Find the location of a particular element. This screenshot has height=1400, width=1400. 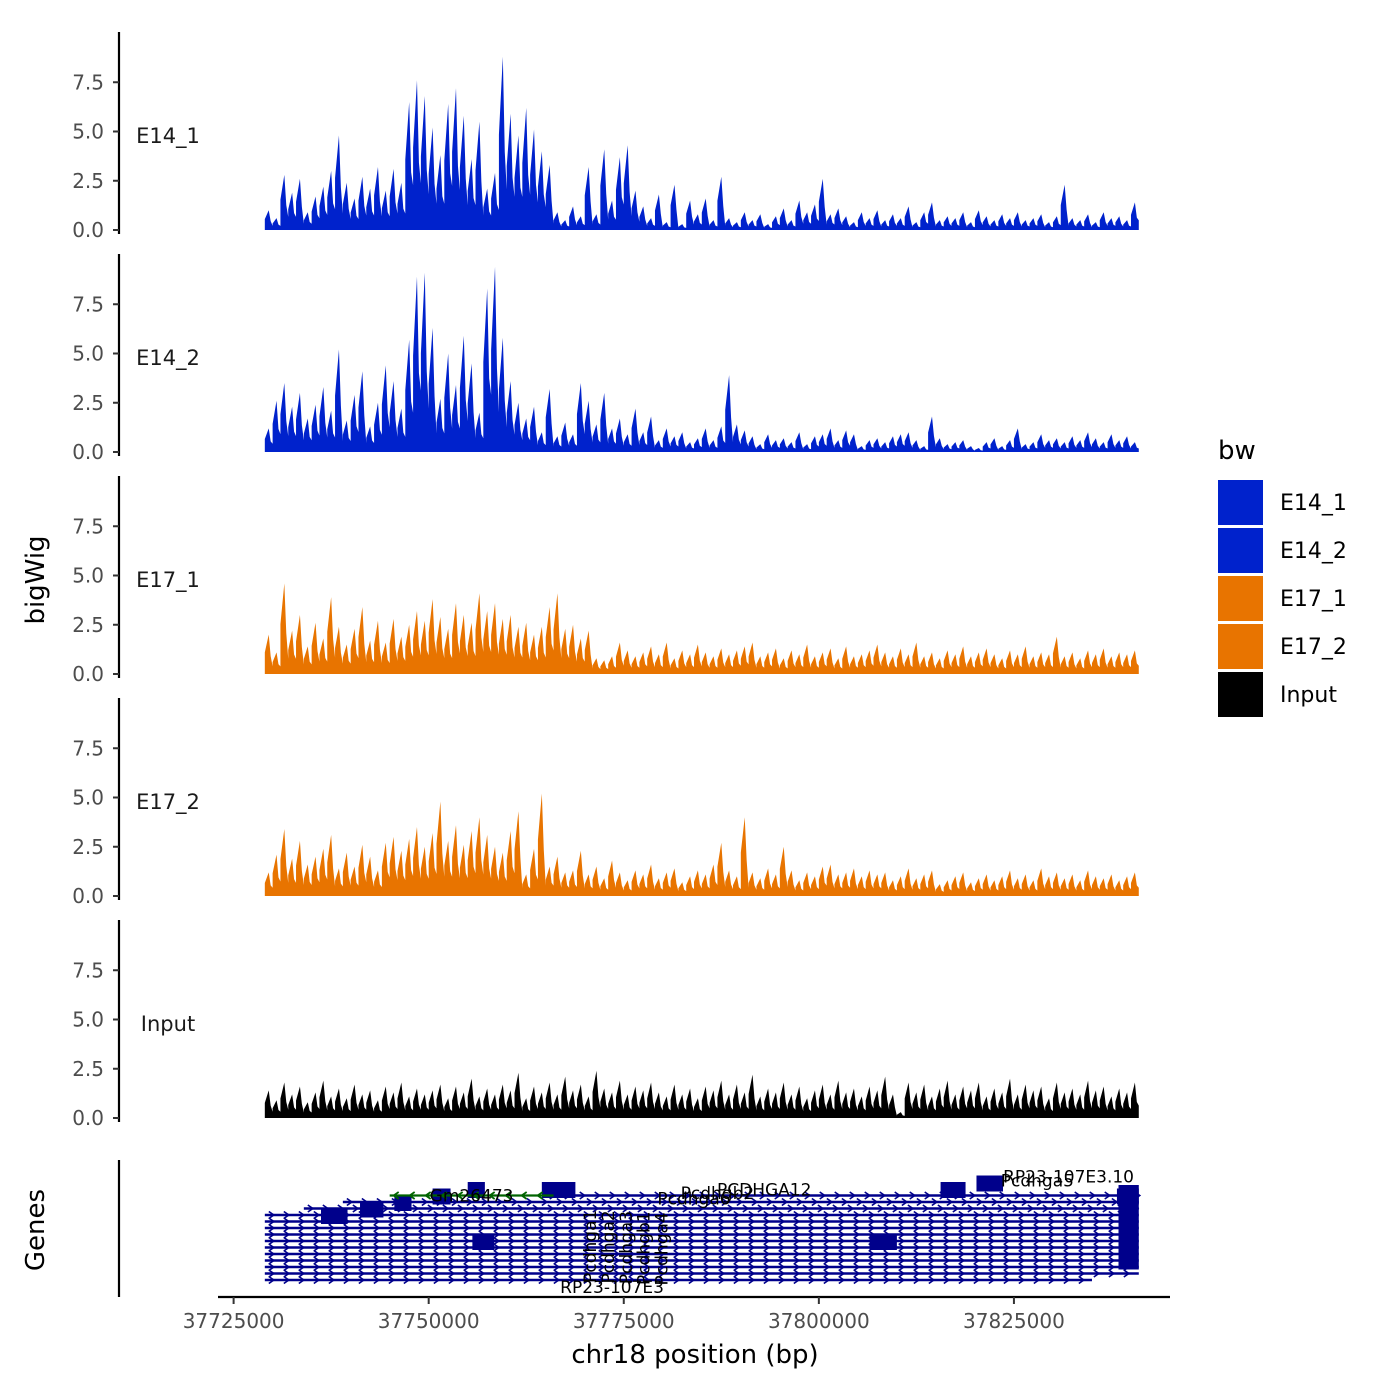

y-tick-label: 7.5 is located at coordinates (88, 304).